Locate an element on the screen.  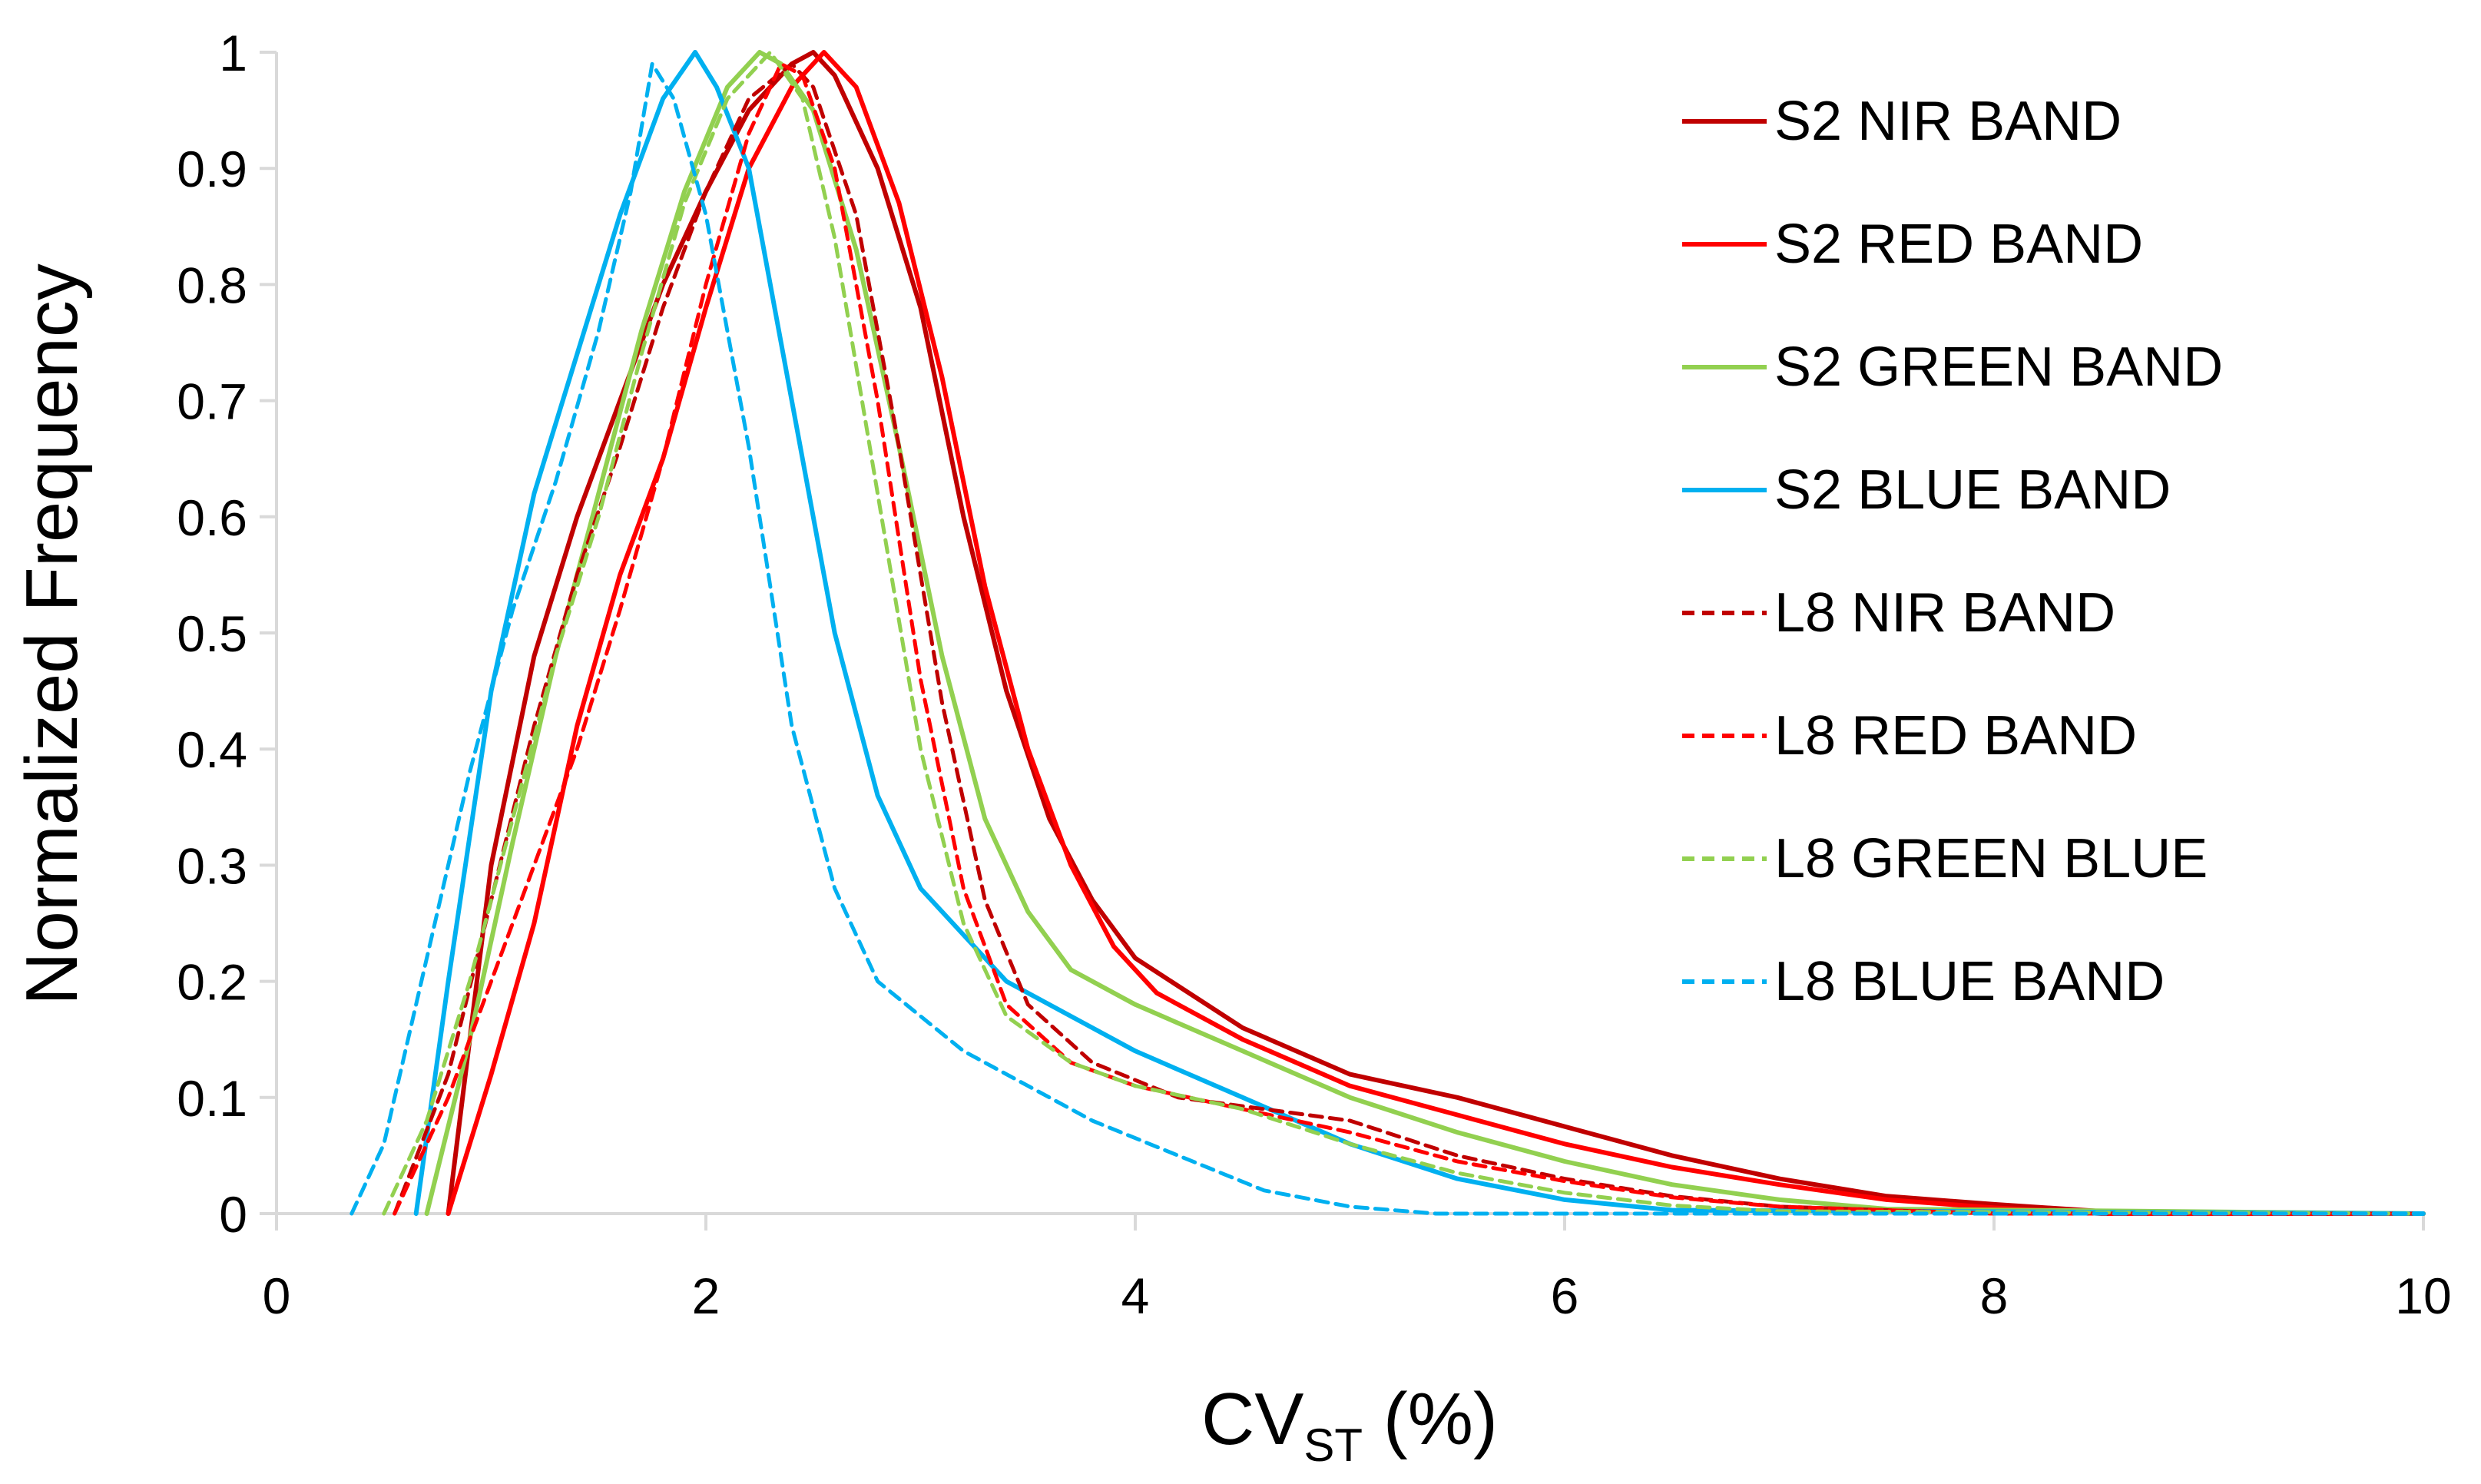
legend-item: S2 RED BAND is located at coordinates (1912, 244).